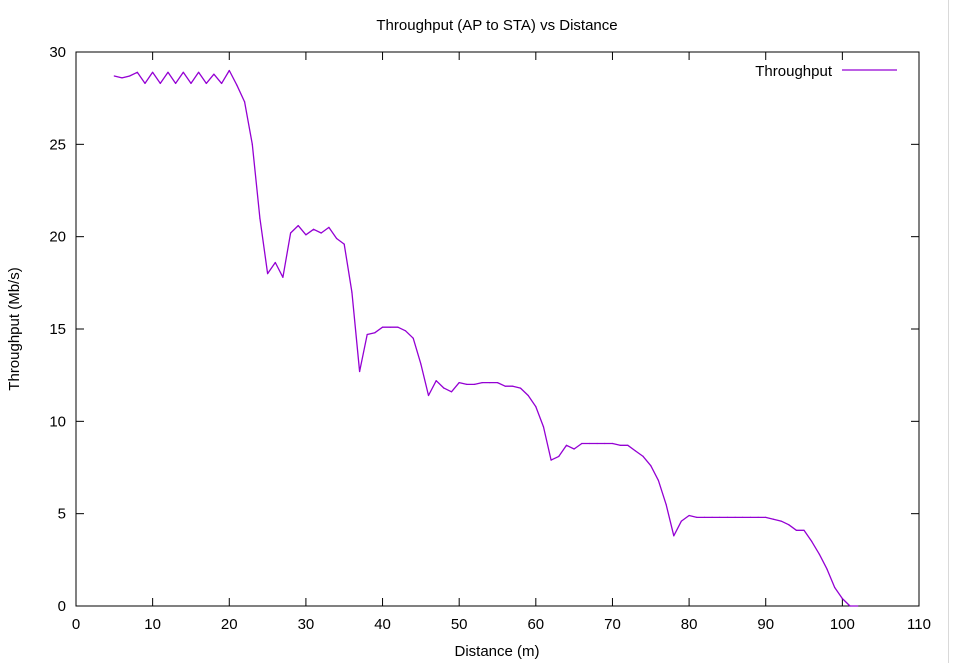  Describe the element at coordinates (62, 606) in the screenshot. I see `y-tick-label: 0` at that location.